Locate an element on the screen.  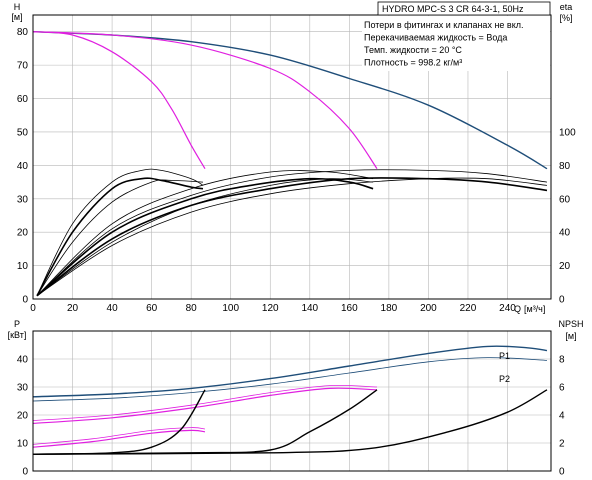
h-tick-label: 0 is located at coordinates (25, 300).